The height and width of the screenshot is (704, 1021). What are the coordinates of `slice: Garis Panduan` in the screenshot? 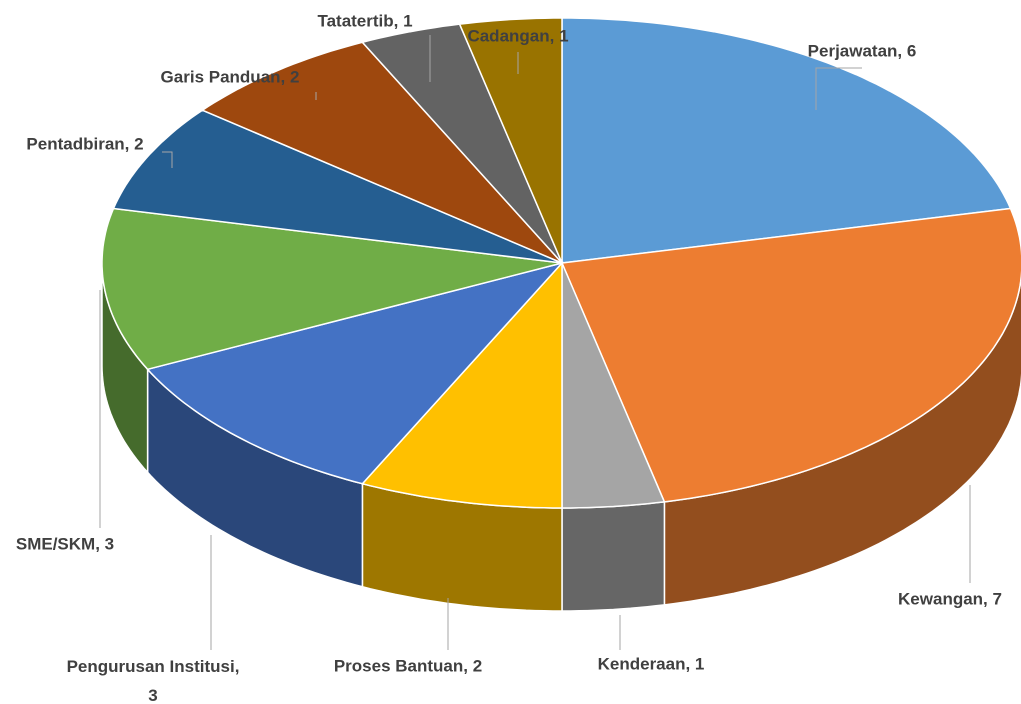 It's located at (381, 152).